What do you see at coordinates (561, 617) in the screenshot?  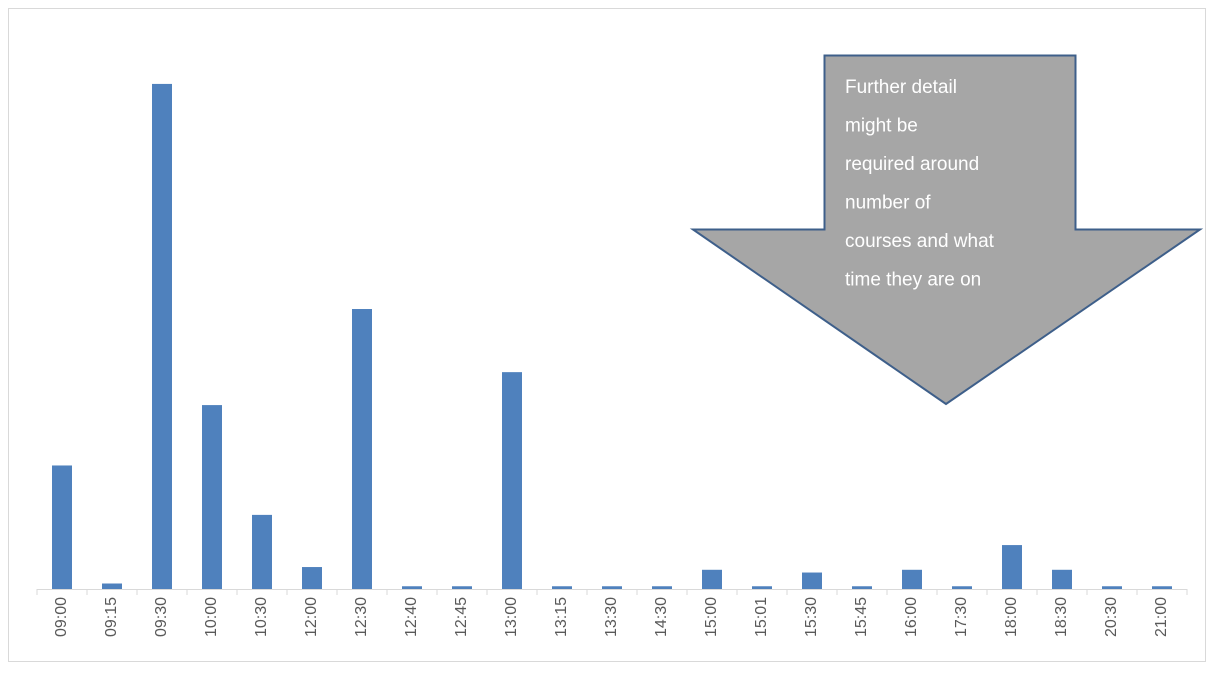 I see `x-tick-label: 13:15` at bounding box center [561, 617].